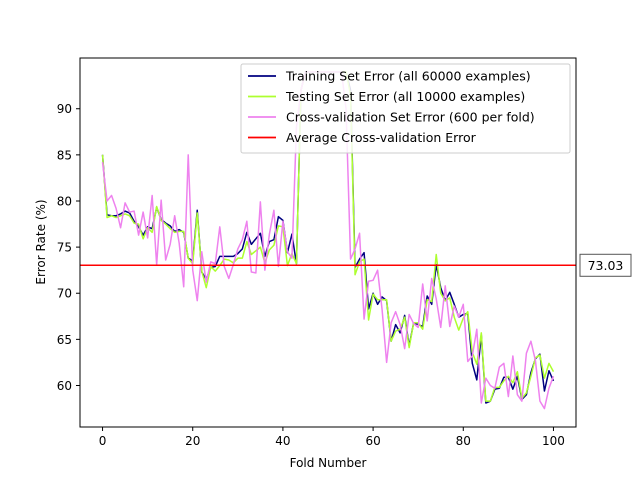  Describe the element at coordinates (282, 441) in the screenshot. I see `x-tick-label: 40` at that location.